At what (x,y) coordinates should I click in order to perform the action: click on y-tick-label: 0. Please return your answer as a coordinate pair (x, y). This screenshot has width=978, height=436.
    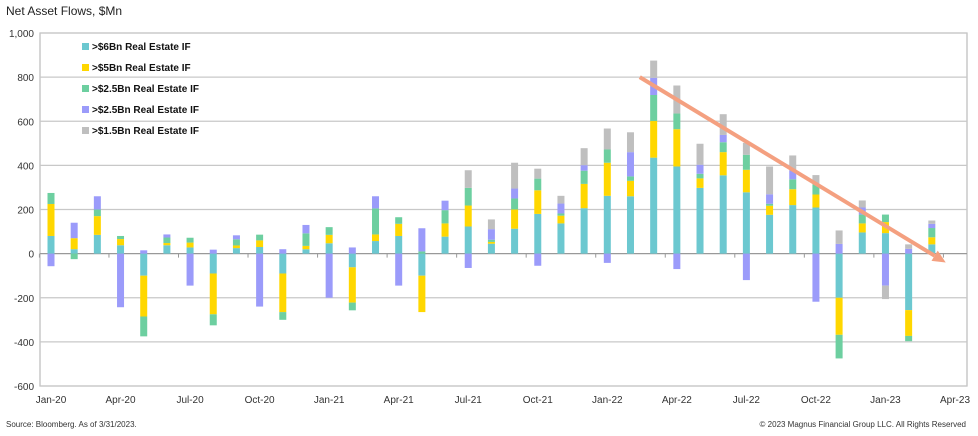
    Looking at the image, I should click on (31, 255).